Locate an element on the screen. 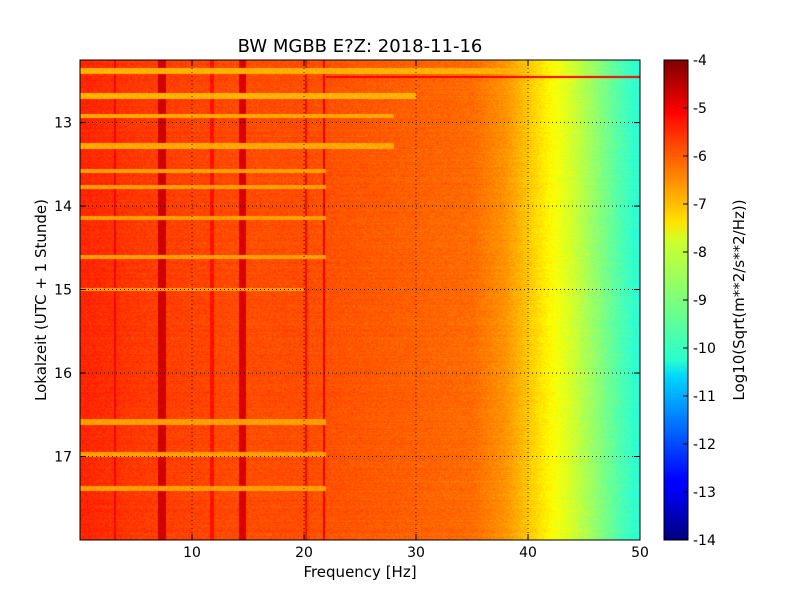 The image size is (800, 600). colorbar-tick-label: -9 is located at coordinates (700, 301).